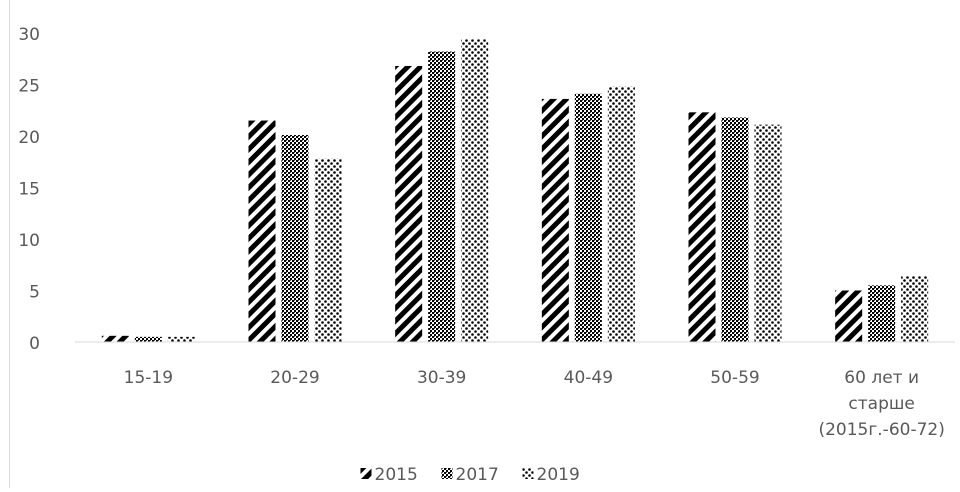 The image size is (960, 492). I want to click on y-tick-label: 25, so click(29, 87).